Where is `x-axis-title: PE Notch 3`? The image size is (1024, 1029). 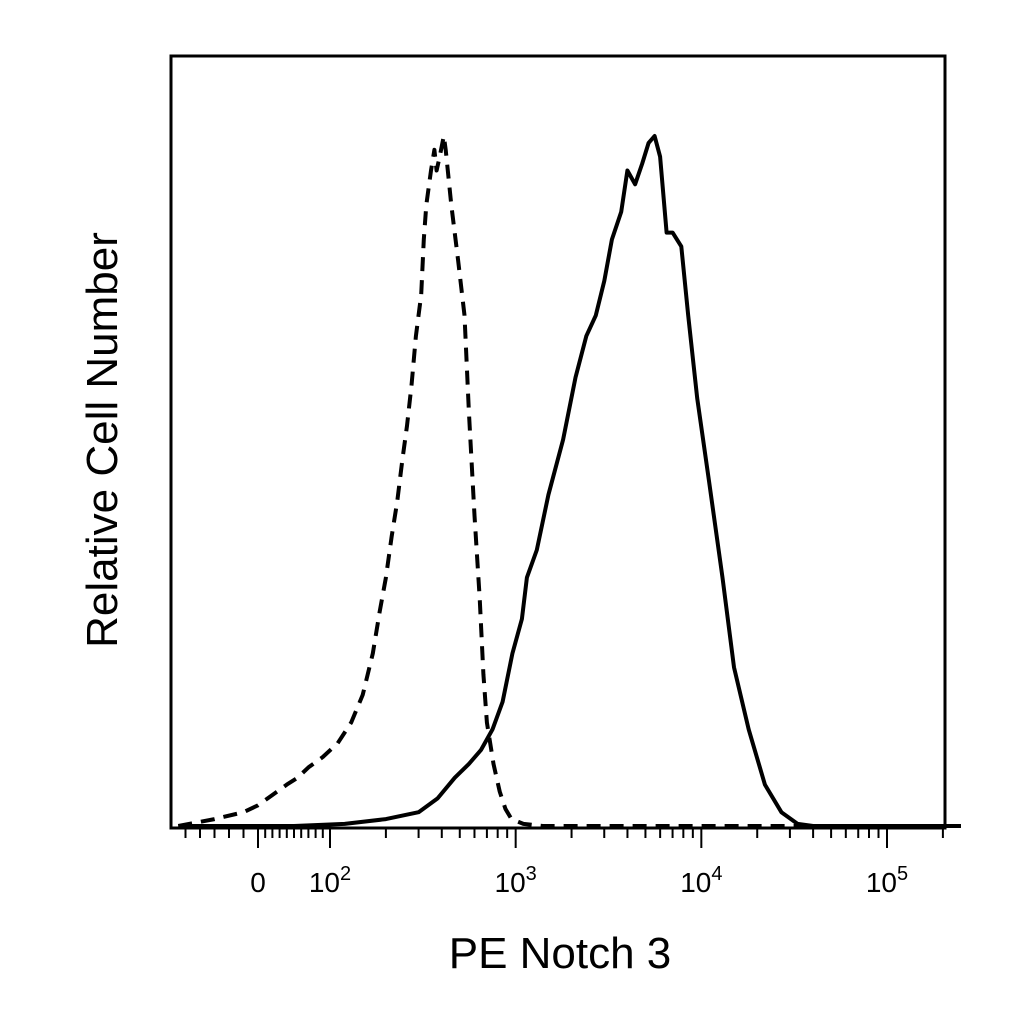
x-axis-title: PE Notch 3 is located at coordinates (560, 953).